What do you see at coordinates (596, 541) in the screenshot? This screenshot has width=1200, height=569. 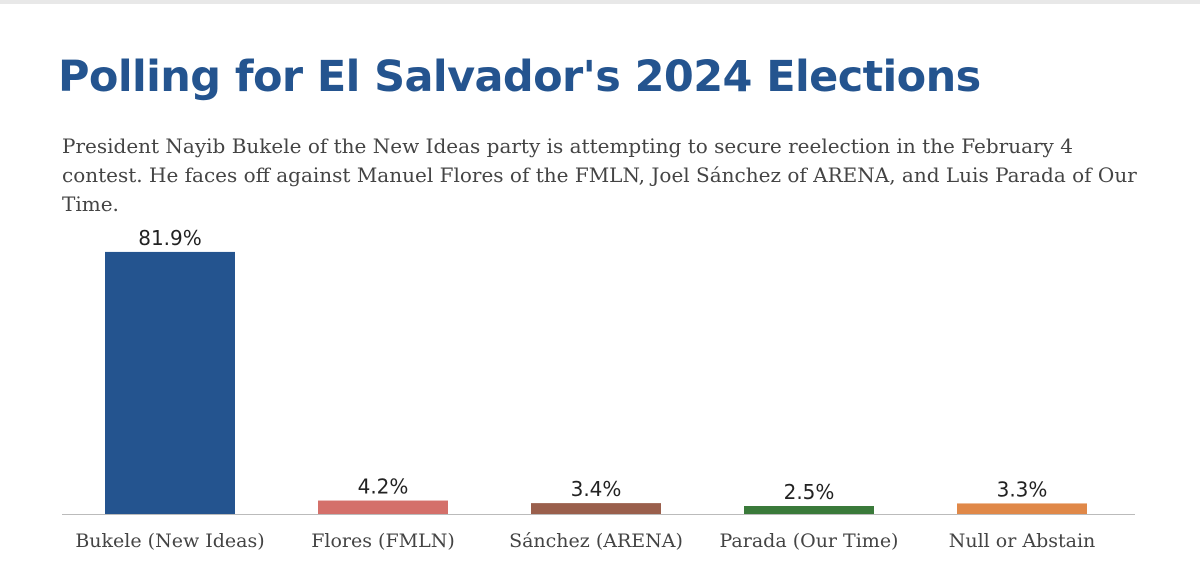 I see `category-label-2: Sánchez (ARENA)` at bounding box center [596, 541].